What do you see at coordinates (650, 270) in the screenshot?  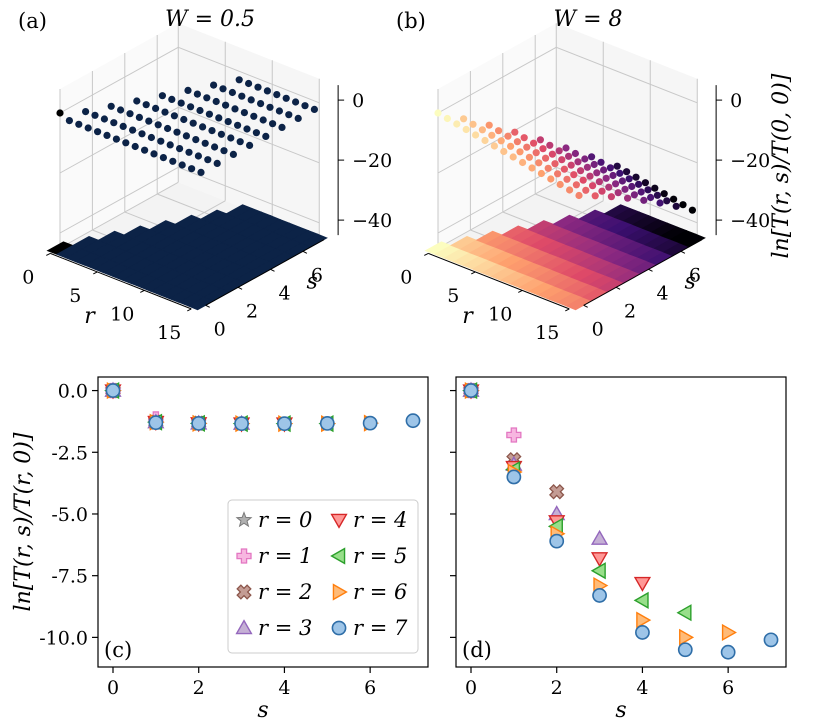 I see `s-tick` at bounding box center [650, 270].